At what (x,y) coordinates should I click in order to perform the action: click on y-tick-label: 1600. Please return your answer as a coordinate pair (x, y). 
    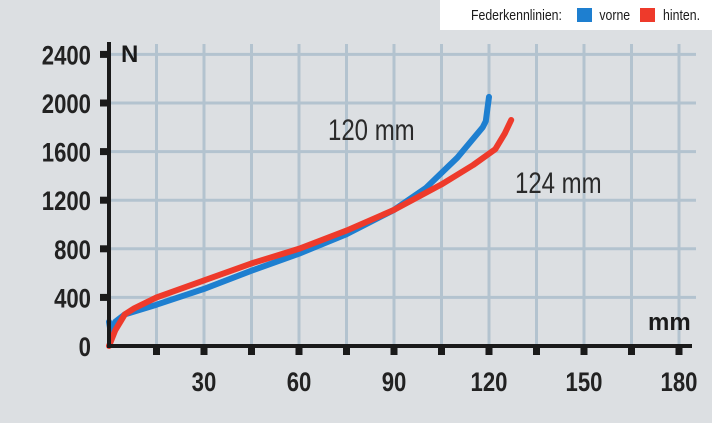
    Looking at the image, I should click on (66, 154).